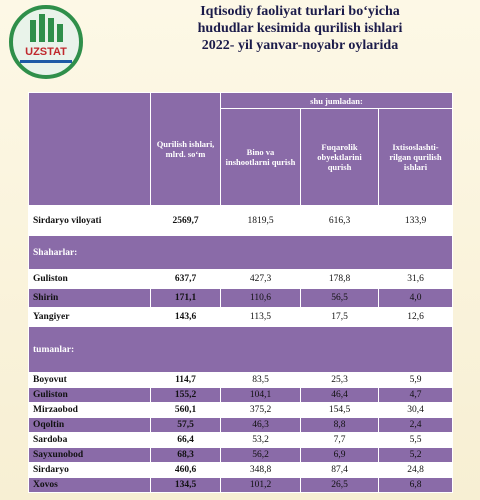 The width and height of the screenshot is (480, 500). Describe the element at coordinates (89, 455) in the screenshot. I see `row-label: Sayxunobod` at that location.